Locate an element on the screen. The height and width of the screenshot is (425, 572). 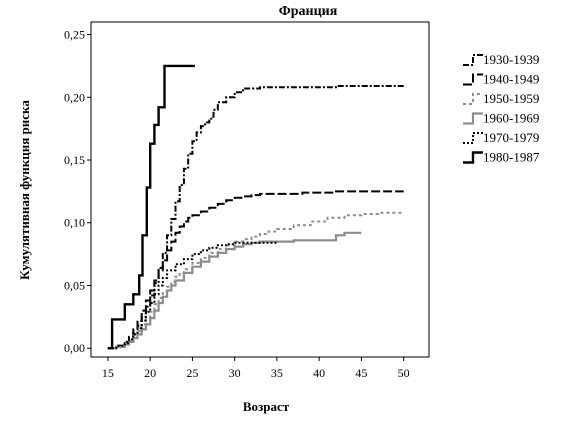
chart-title: Франция is located at coordinates (308, 11).